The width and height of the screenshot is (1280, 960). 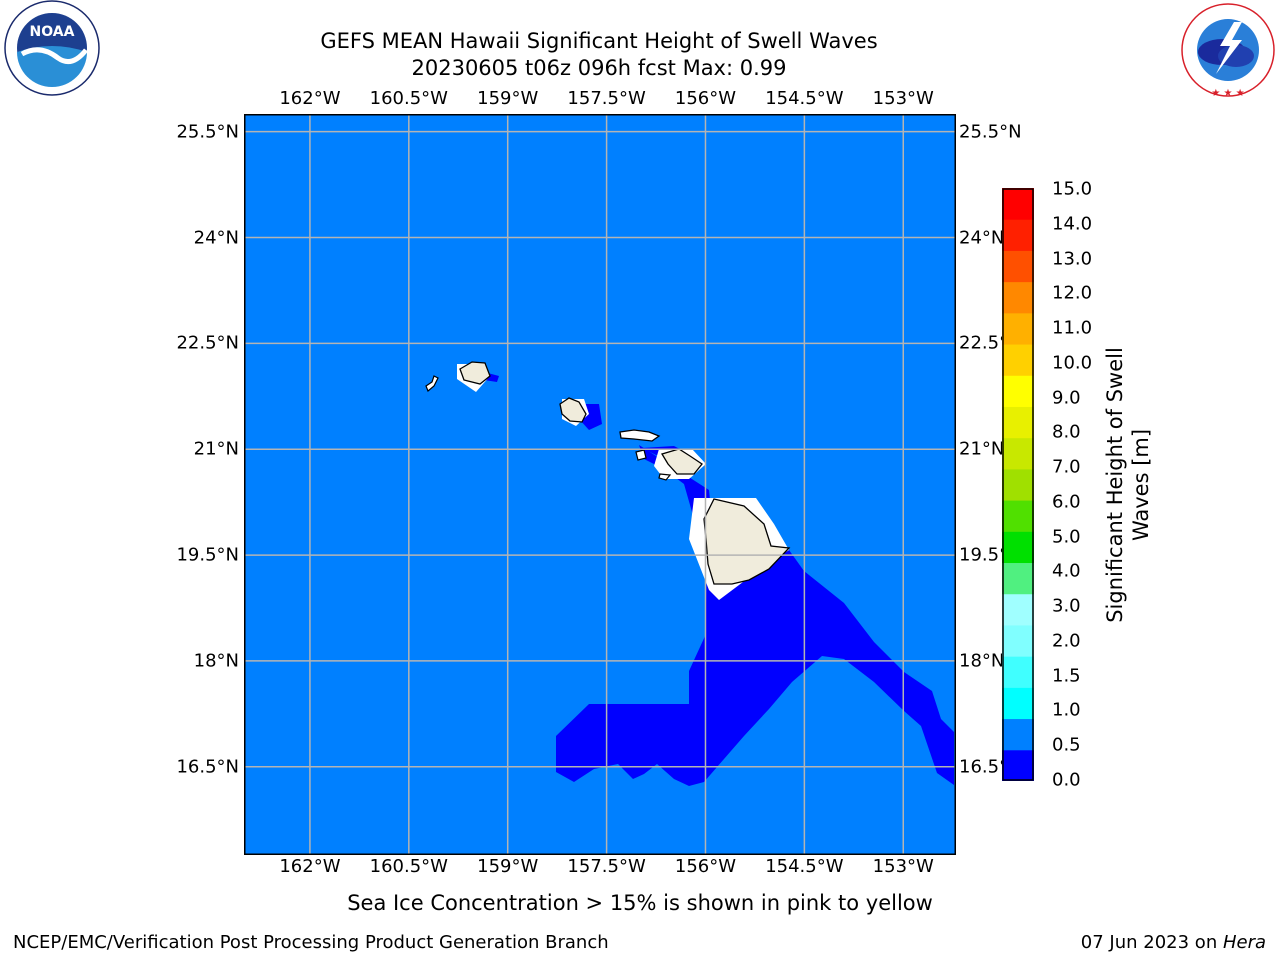 I want to click on noaa-logo-text: NOAA, so click(x=52, y=32).